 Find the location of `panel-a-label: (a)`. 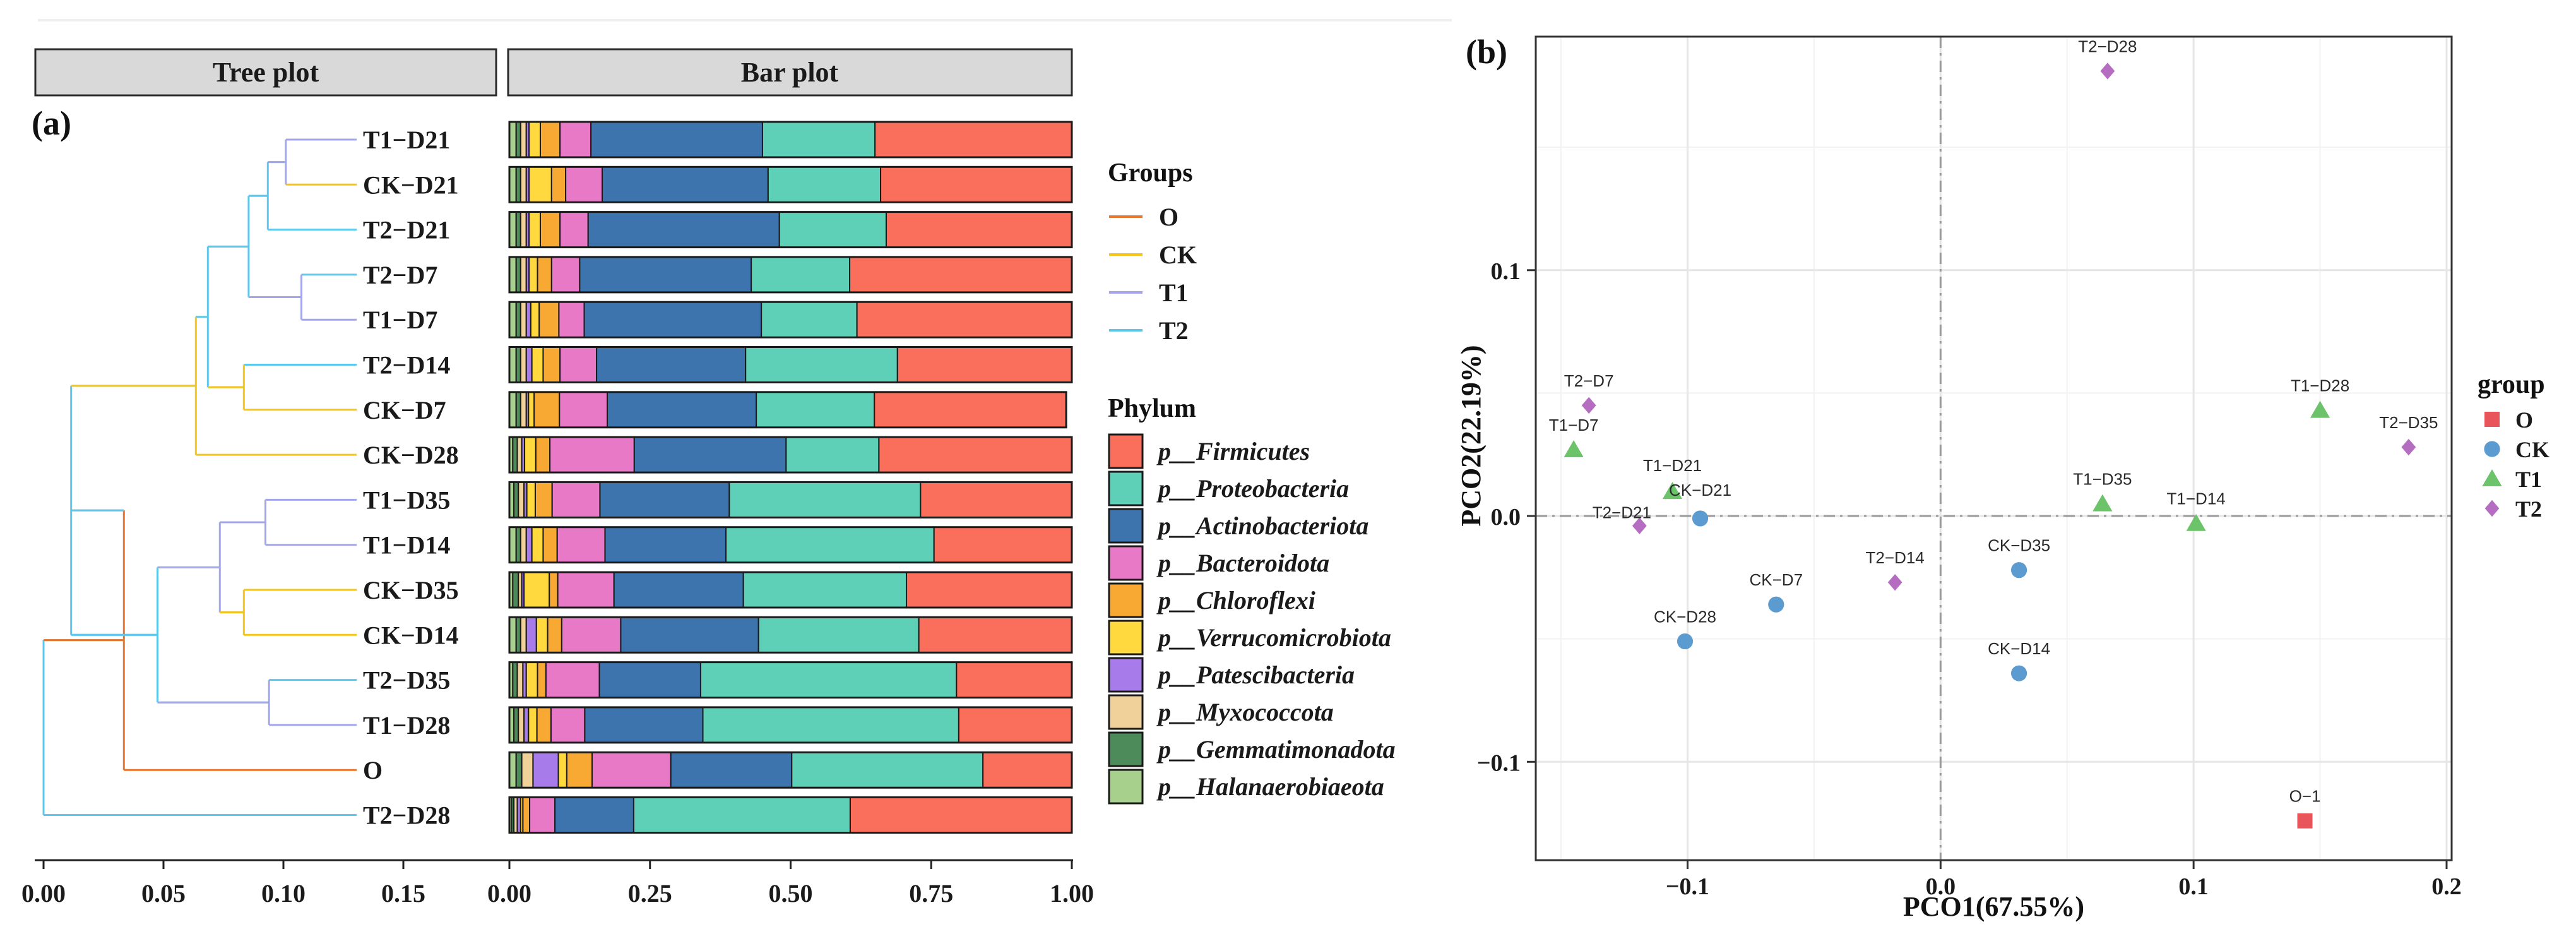

panel-a-label: (a) is located at coordinates (52, 123).